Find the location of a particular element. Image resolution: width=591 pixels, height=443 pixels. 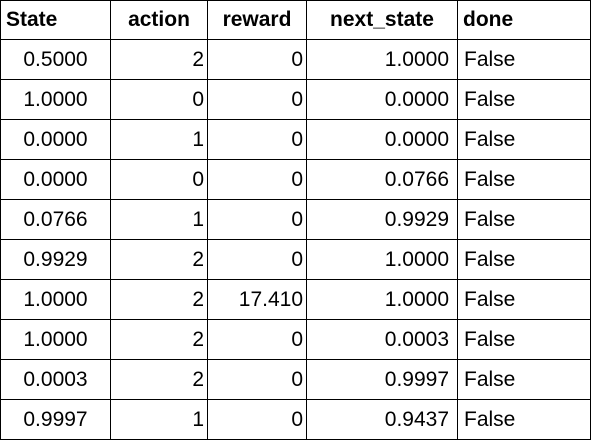

header-next-state: next_state is located at coordinates (382, 20).